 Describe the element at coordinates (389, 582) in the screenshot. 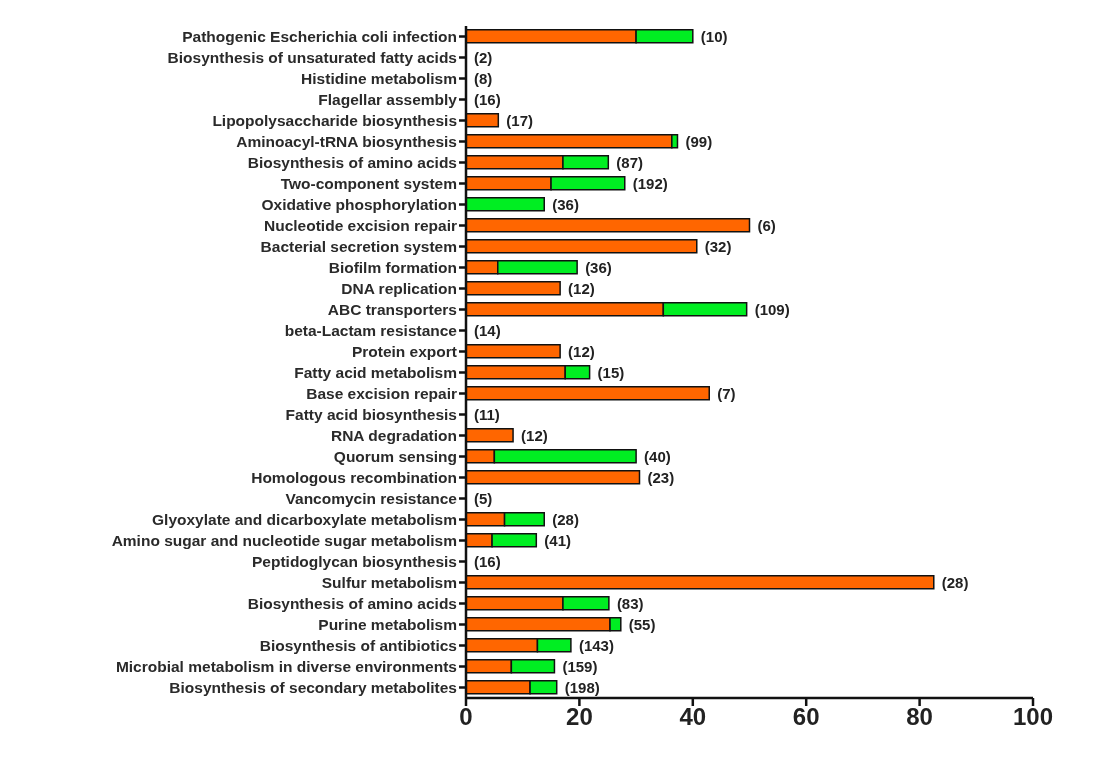

I see `y-tick-label: Sulfur metabolism` at that location.